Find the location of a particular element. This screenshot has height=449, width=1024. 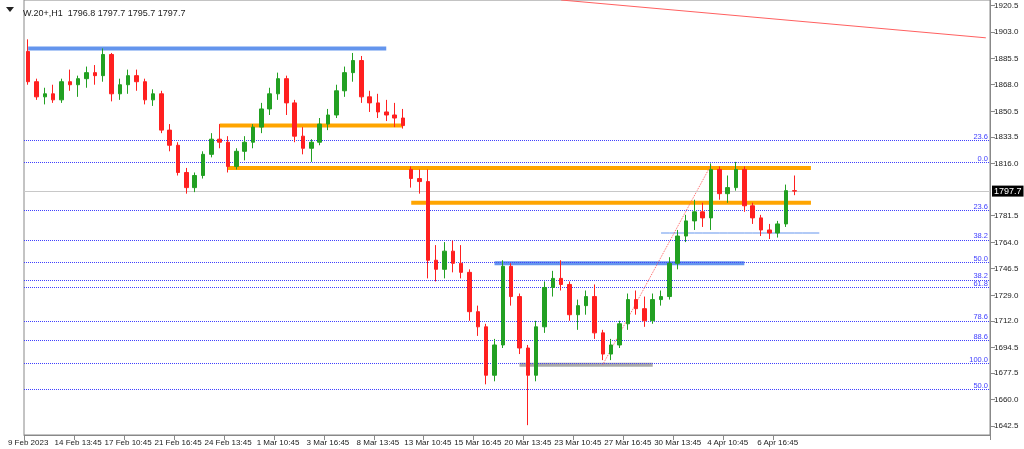

x-tick-label: 3 Mar 16:45 is located at coordinates (328, 442).